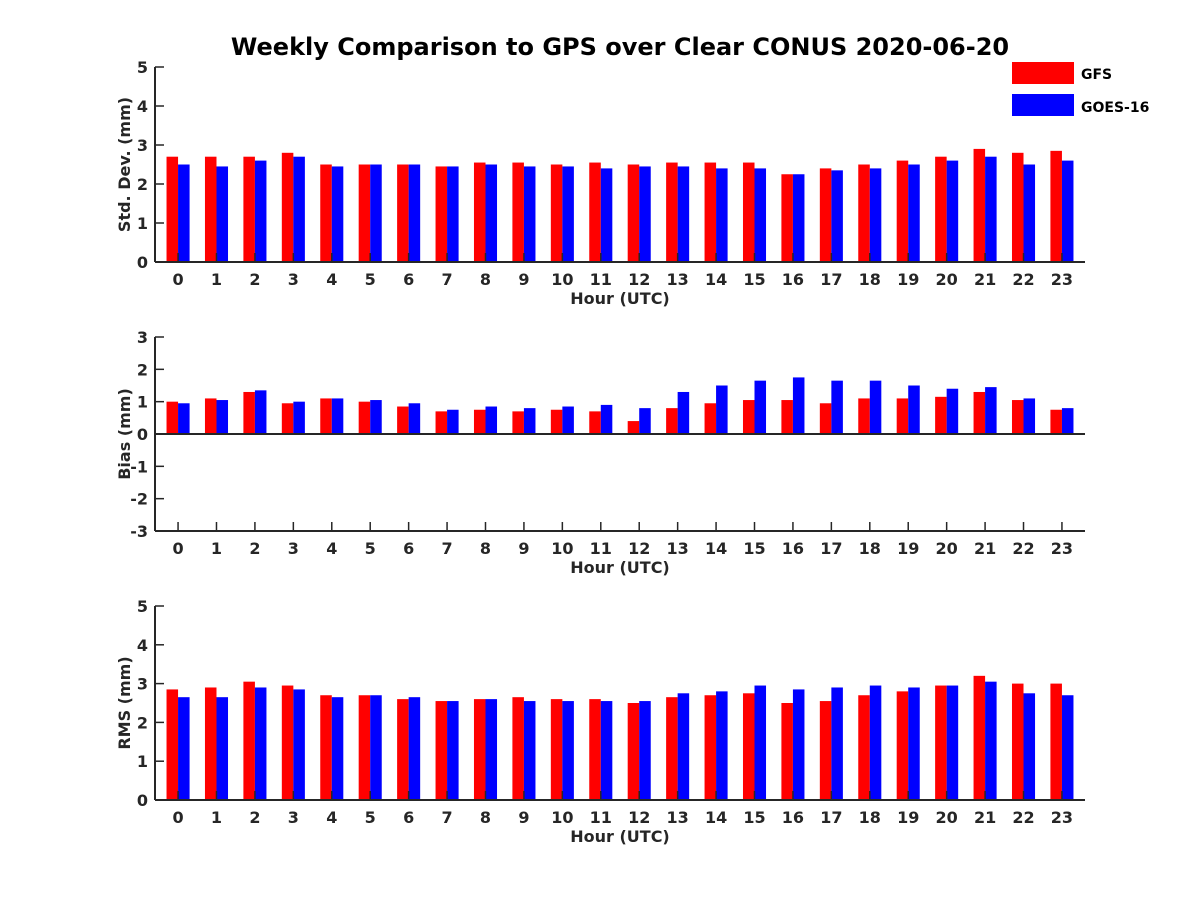  What do you see at coordinates (441, 422) in the screenshot?
I see `bar-bias-gfs-h7` at bounding box center [441, 422].